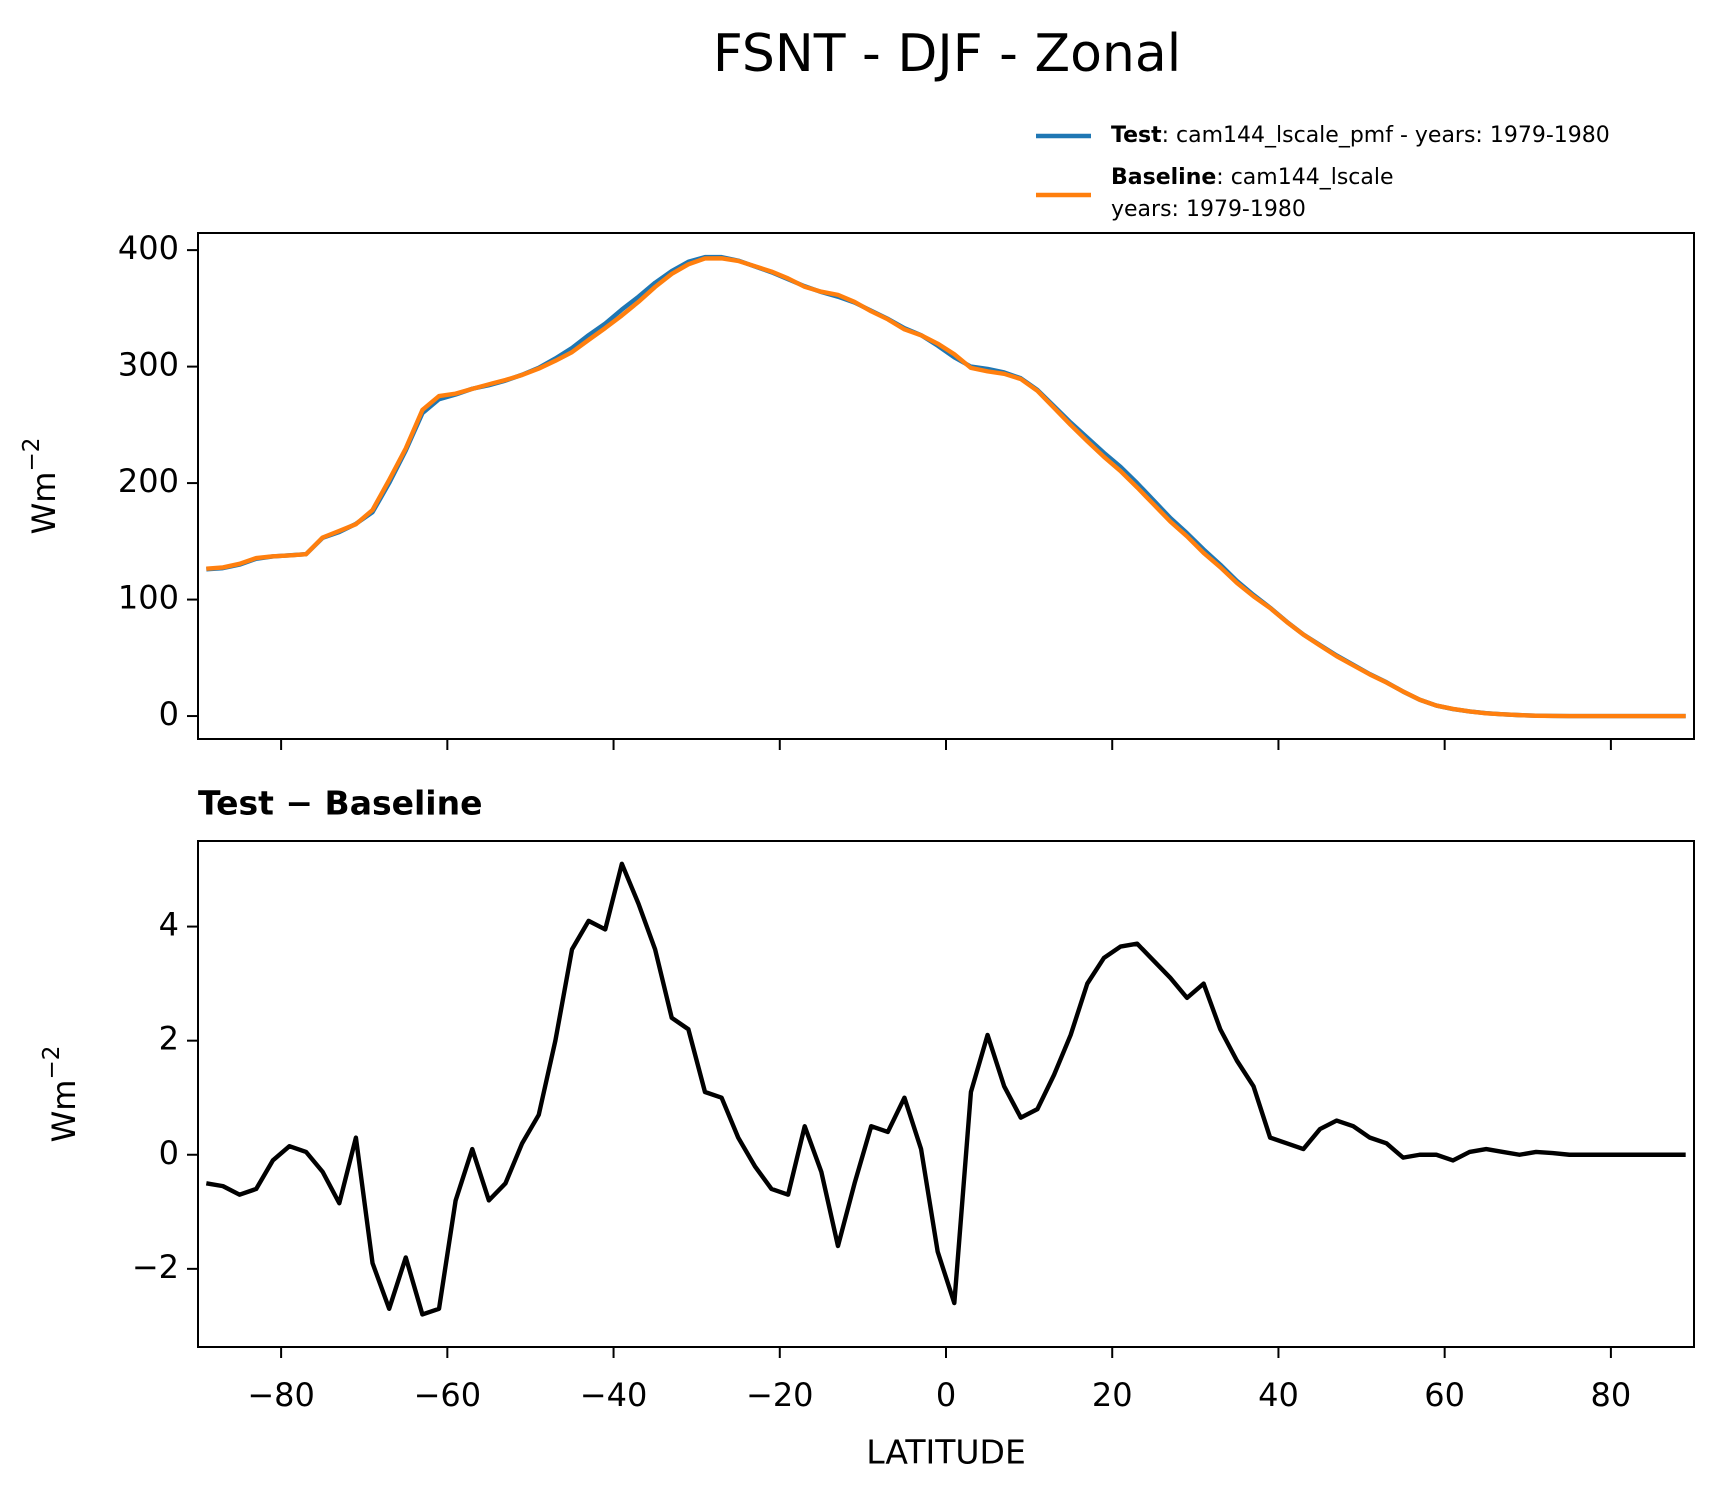 Image resolution: width=1714 pixels, height=1496 pixels. I want to click on legend-text: : cam144_lscale_pmf - years: 1979-1980, so click(1386, 135).